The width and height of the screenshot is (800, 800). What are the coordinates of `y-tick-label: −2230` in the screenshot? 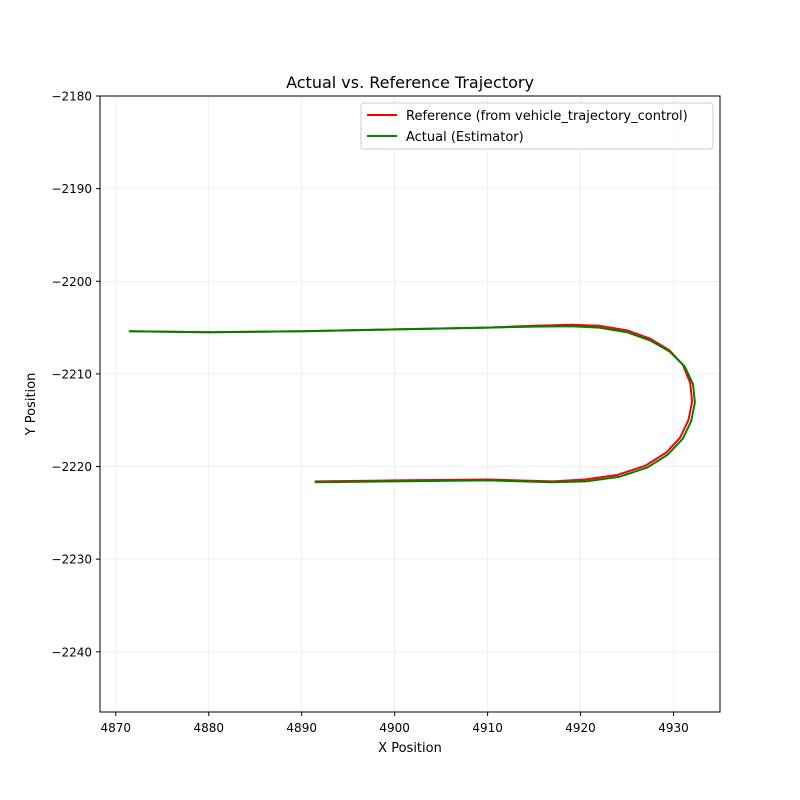 It's located at (71, 560).